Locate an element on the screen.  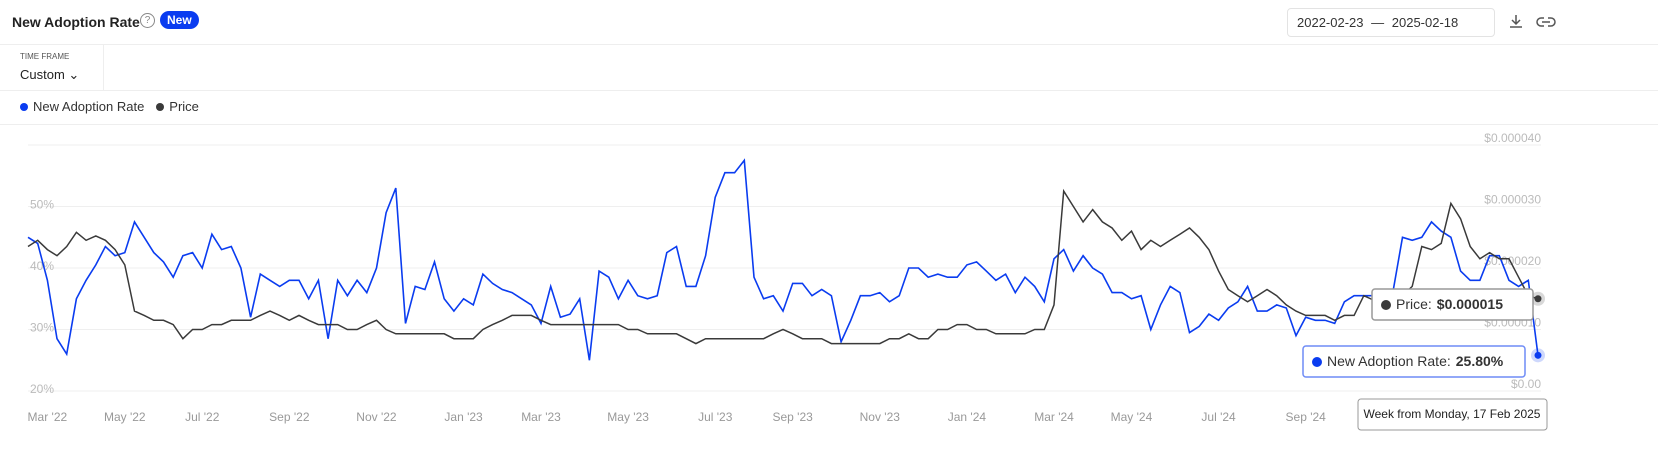
x-tick-label: Sep '22 is located at coordinates (289, 417).